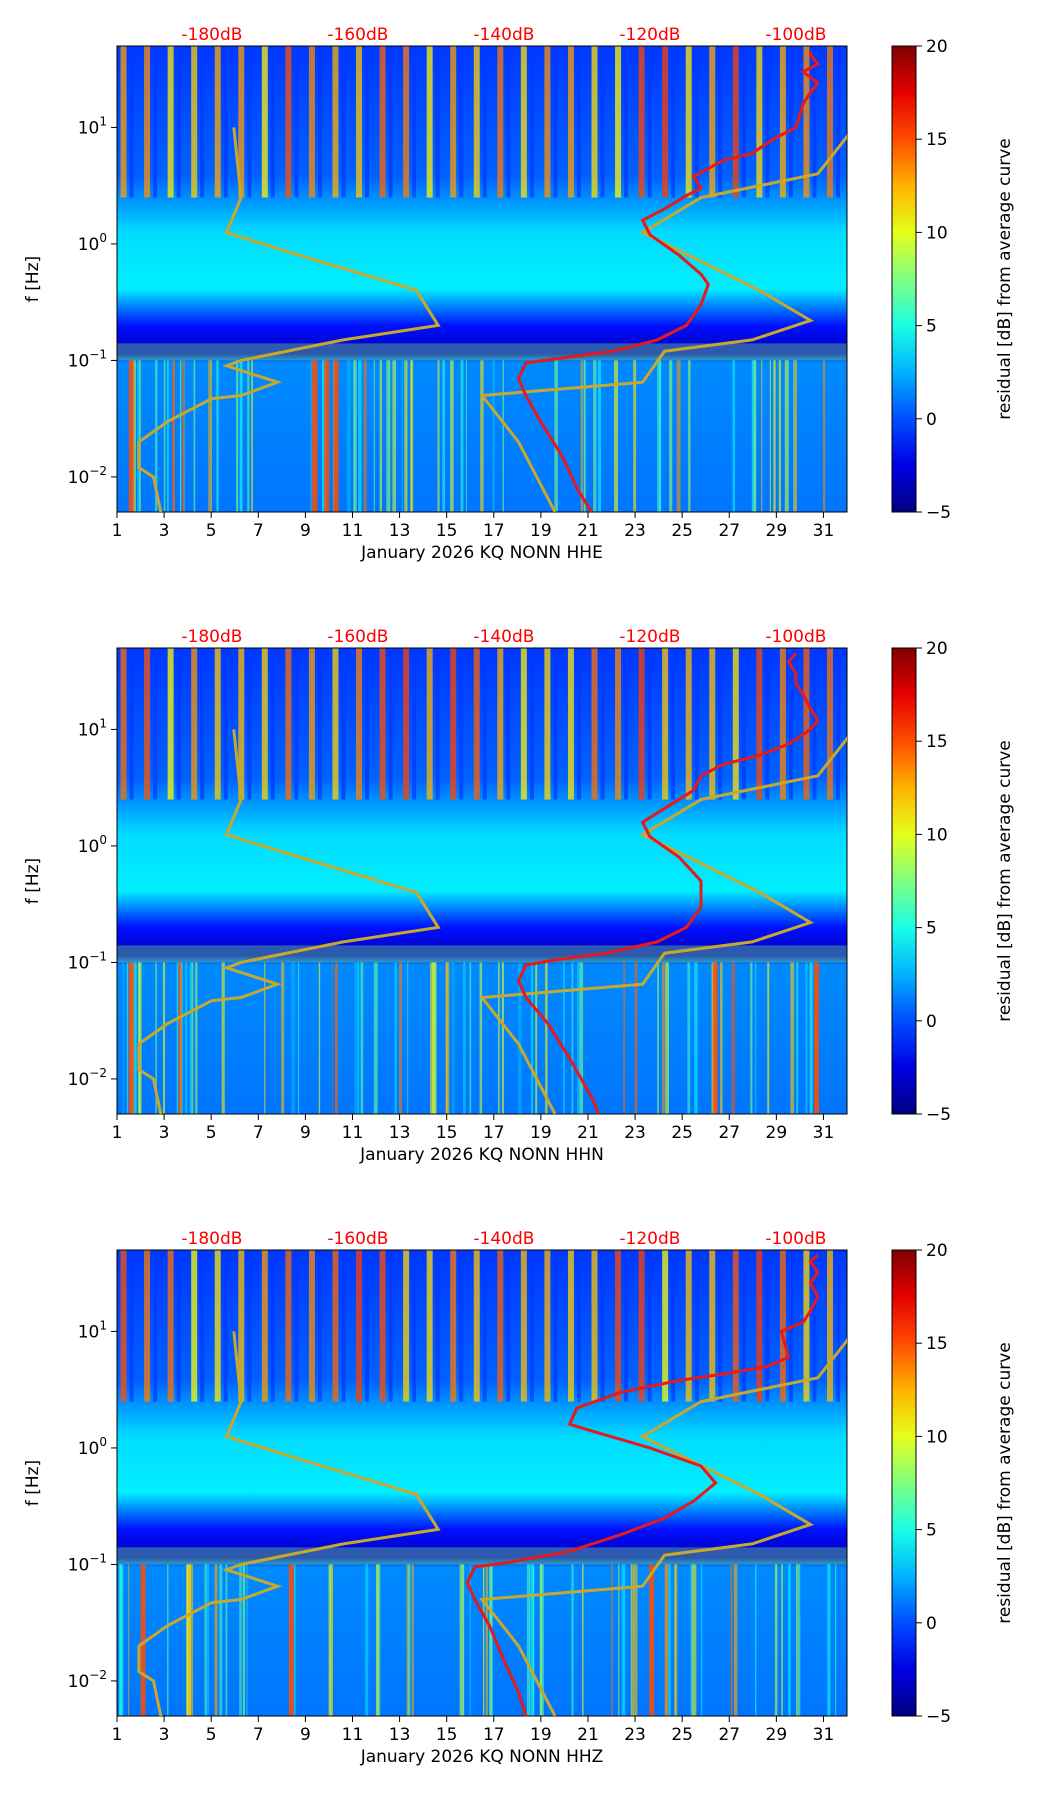  Describe the element at coordinates (588, 1133) in the screenshot. I see `x-tick-label: 21` at that location.